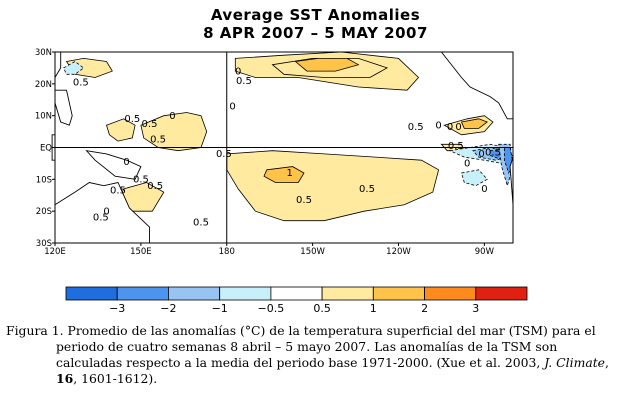 Image resolution: width=631 pixels, height=403 pixels. Describe the element at coordinates (485, 252) in the screenshot. I see `x-tick-label-5: 90W` at that location.